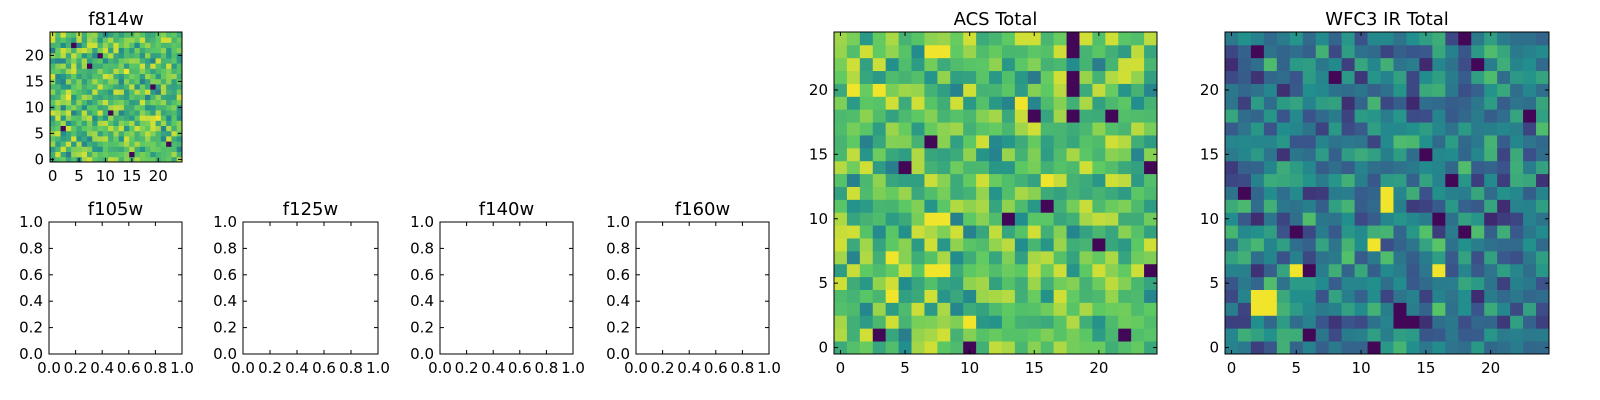  Describe the element at coordinates (422, 354) in the screenshot. I see `f140w-y-tick-label: 0.0` at that location.